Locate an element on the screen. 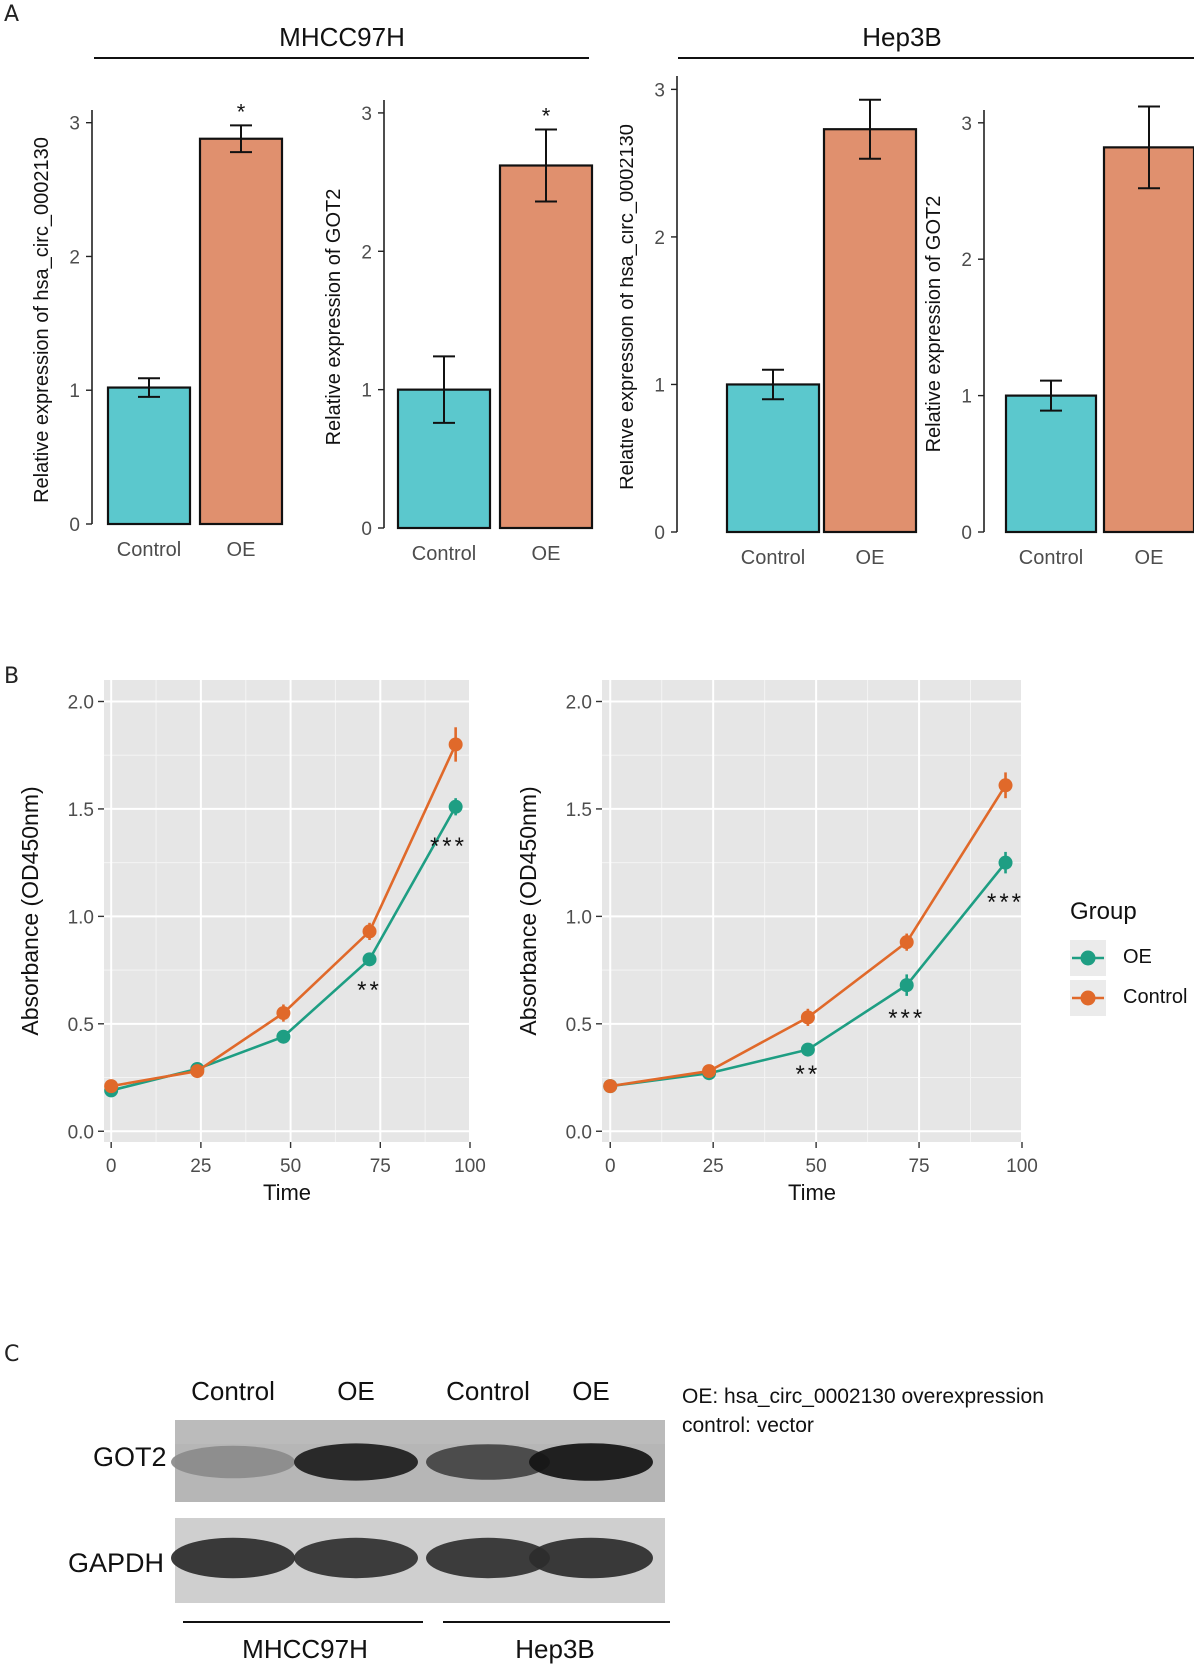 The width and height of the screenshot is (1194, 1672). wb-cell-line-rules is located at coordinates (426, 1622).